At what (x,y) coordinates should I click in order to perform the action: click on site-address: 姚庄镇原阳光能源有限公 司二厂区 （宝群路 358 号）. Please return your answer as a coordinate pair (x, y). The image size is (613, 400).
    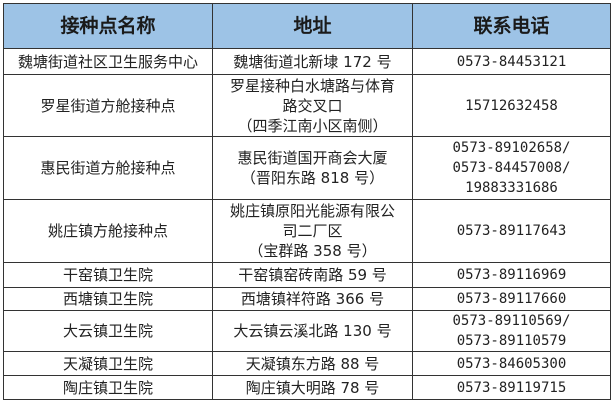
    Looking at the image, I should click on (312, 231).